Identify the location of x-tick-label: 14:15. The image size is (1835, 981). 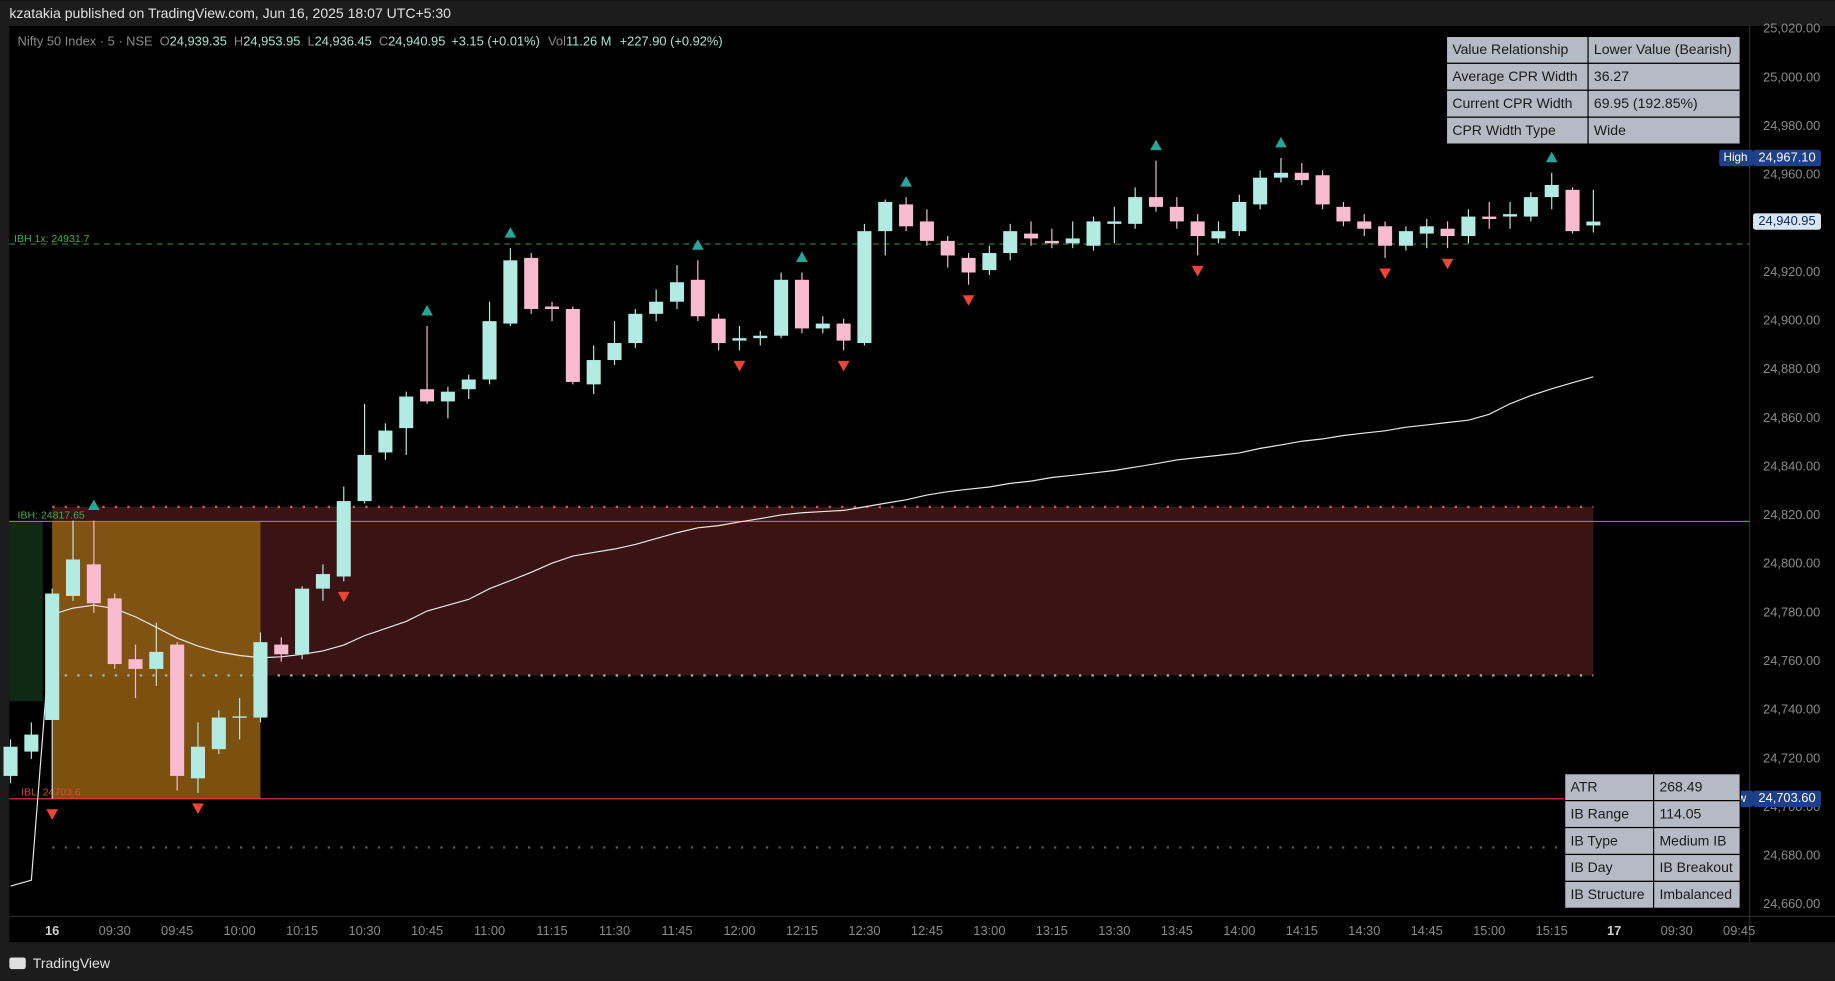
(1302, 930).